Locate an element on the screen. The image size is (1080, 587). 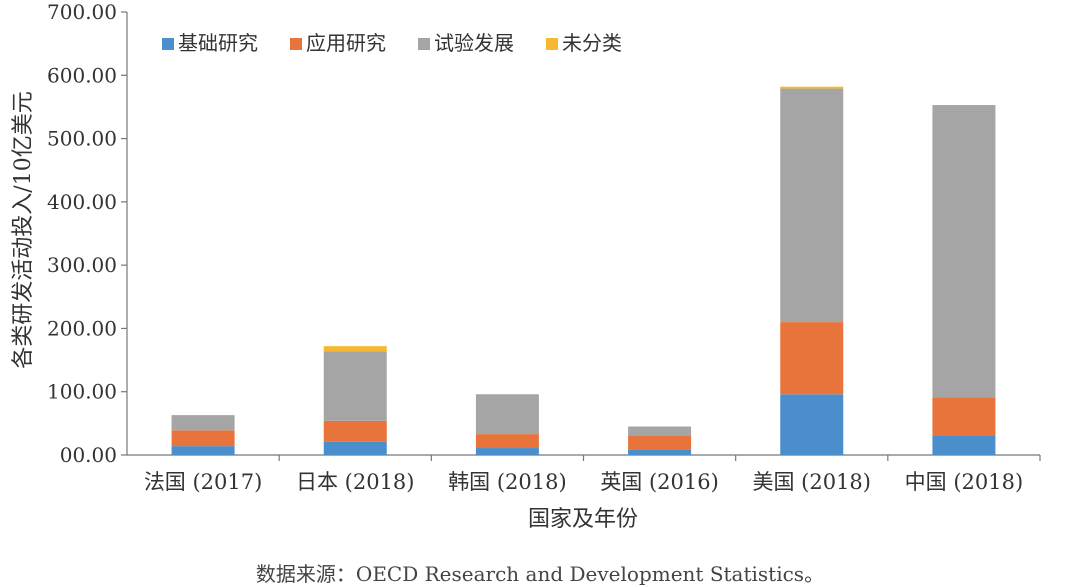
y-tick-label: 500.00 is located at coordinates (82, 139).